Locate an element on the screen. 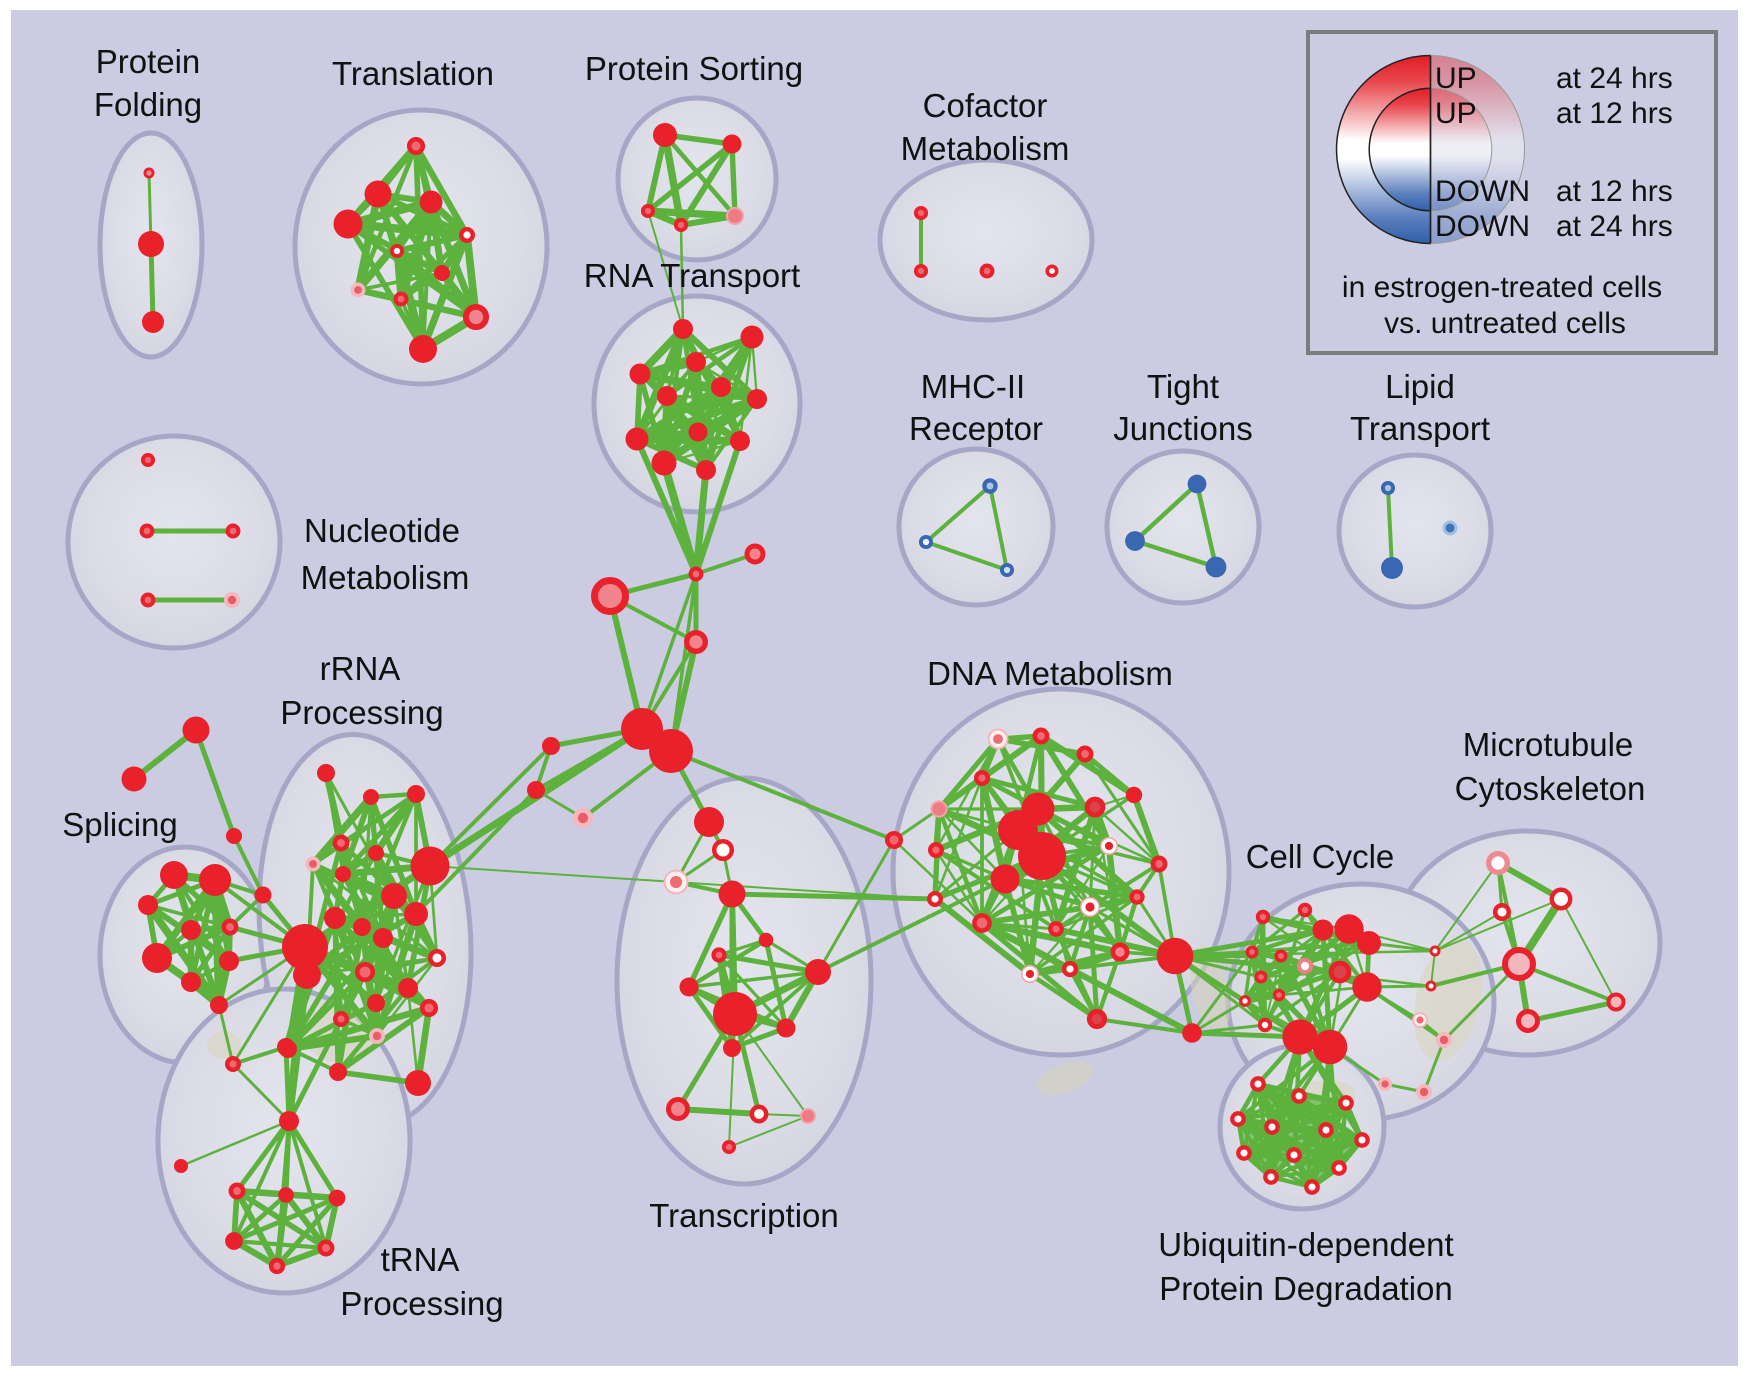  svg-text: Cytoskeleton is located at coordinates (1550, 788).